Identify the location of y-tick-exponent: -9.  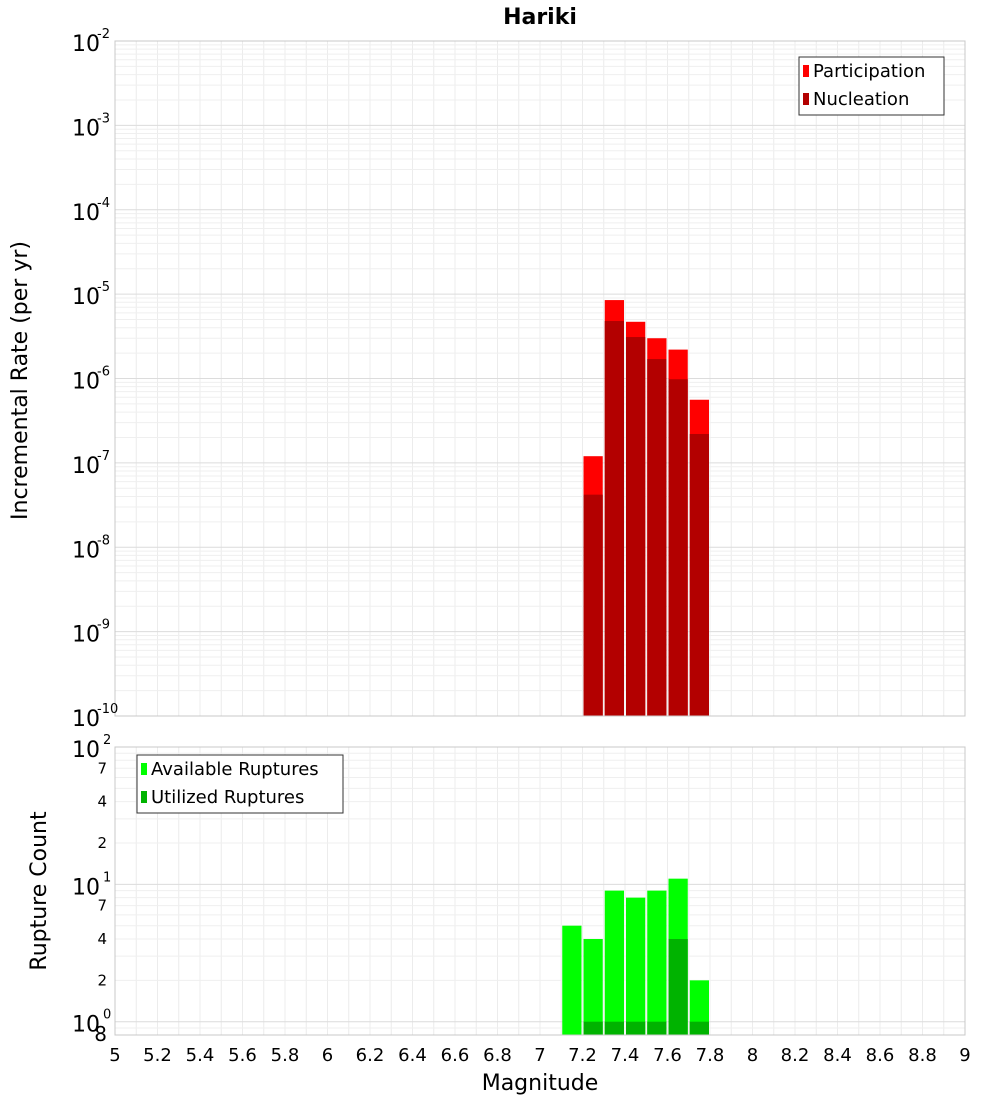
(103, 625).